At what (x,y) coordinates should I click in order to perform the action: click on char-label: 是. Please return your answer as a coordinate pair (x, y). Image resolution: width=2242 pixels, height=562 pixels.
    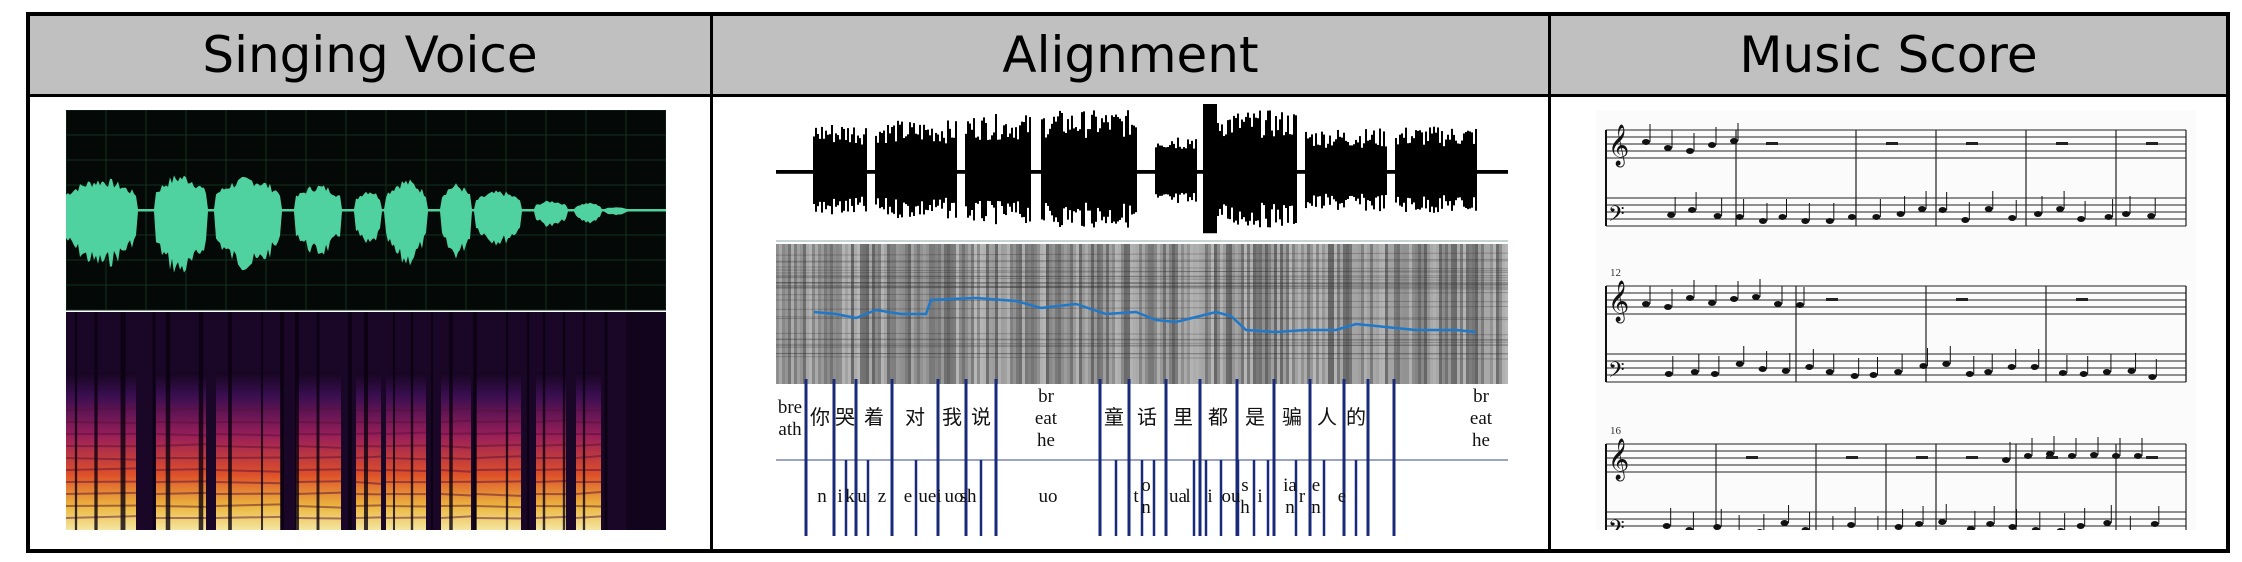
    Looking at the image, I should click on (1255, 417).